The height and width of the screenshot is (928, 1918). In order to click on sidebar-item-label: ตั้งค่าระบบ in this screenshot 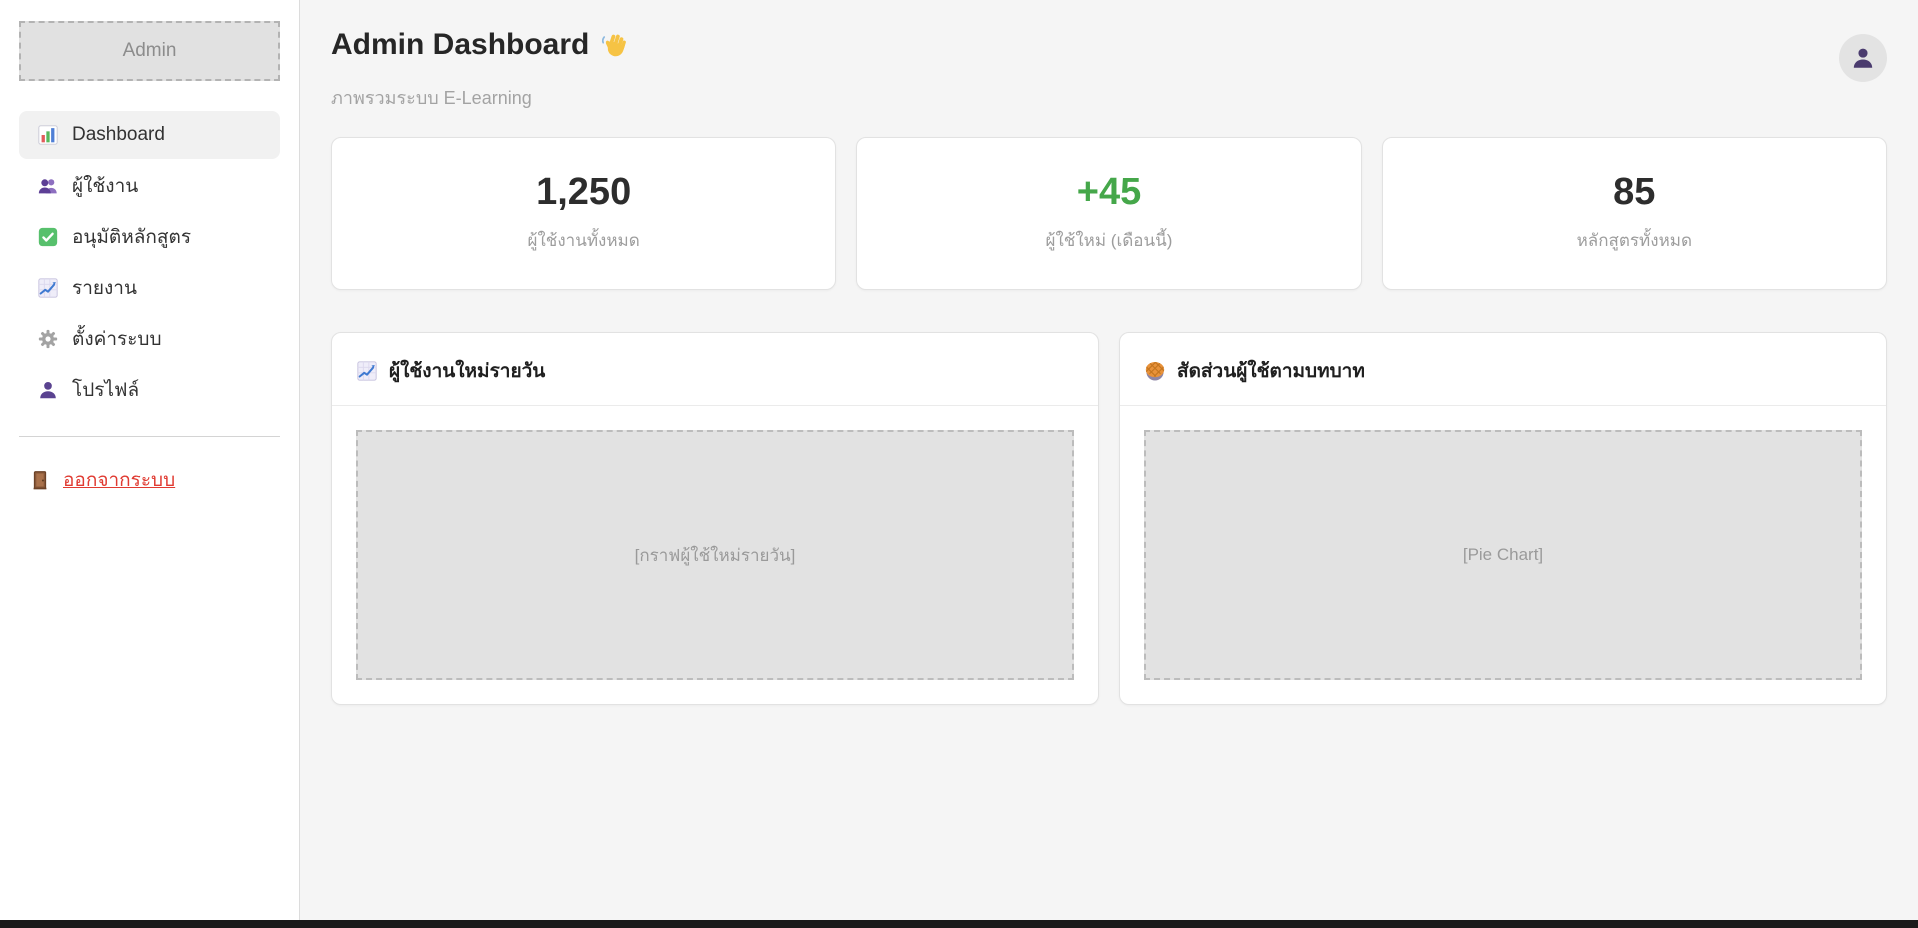, I will do `click(117, 339)`.